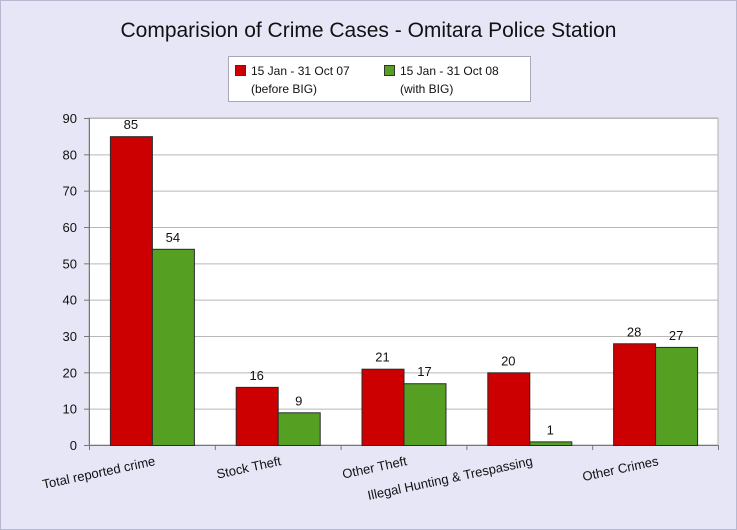 This screenshot has width=737, height=530. Describe the element at coordinates (73, 445) in the screenshot. I see `y-tick-label: 0` at that location.